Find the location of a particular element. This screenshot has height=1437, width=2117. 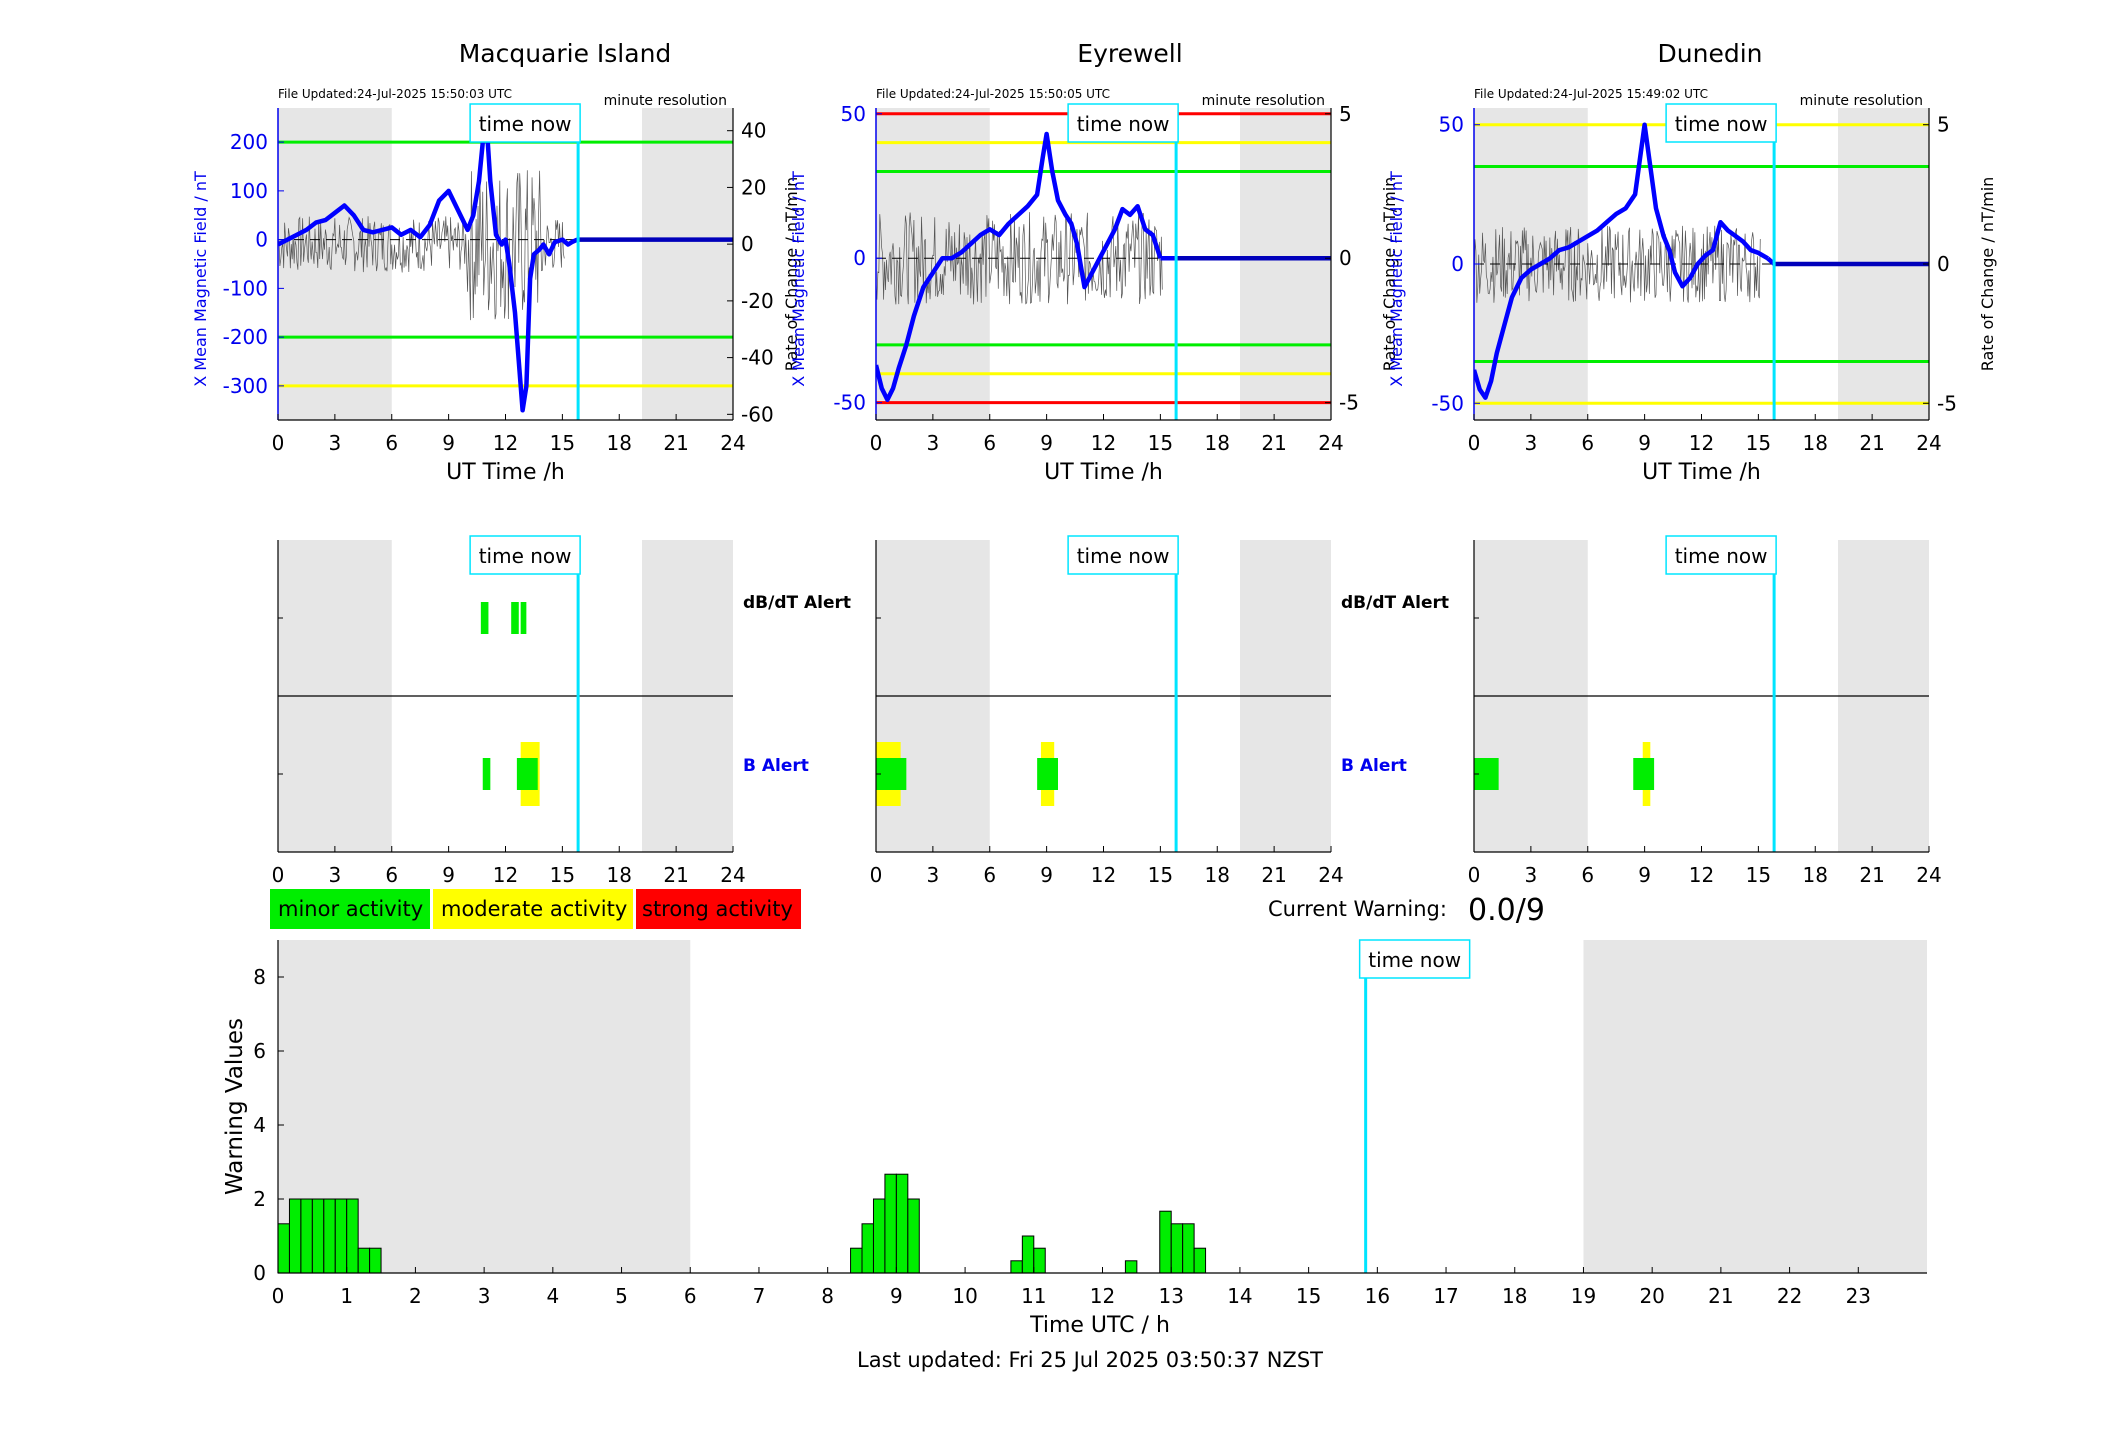

x-tick-label: 9 is located at coordinates (448, 875).